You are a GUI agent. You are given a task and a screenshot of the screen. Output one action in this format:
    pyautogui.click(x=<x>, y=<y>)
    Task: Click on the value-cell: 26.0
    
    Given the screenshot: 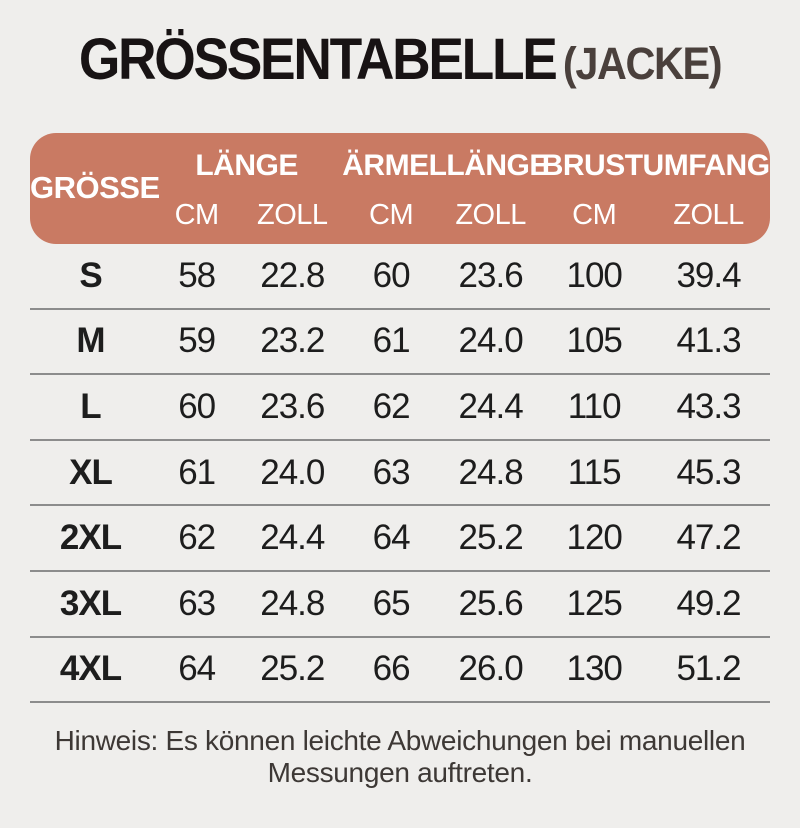 What is the action you would take?
    pyautogui.click(x=491, y=669)
    